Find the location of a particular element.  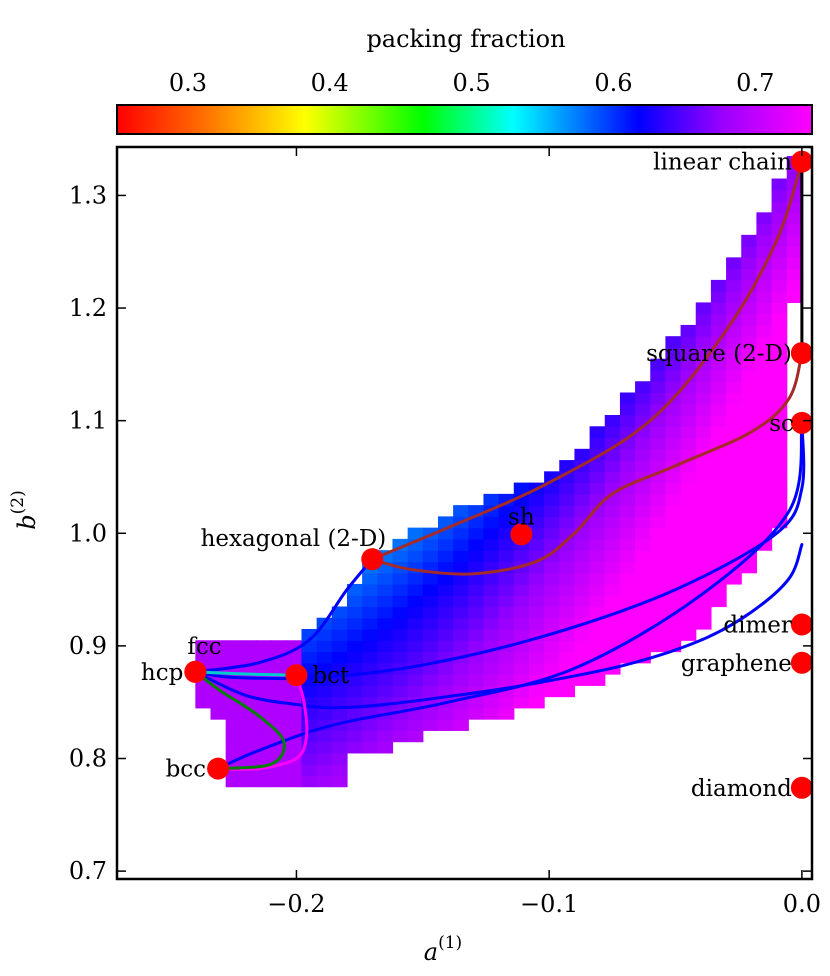

point-label: bcc is located at coordinates (186, 770).